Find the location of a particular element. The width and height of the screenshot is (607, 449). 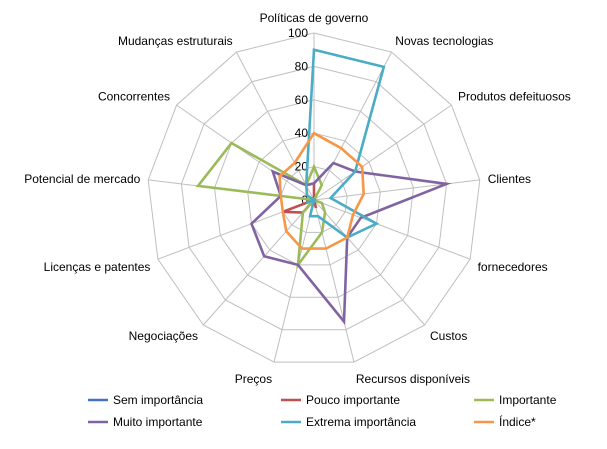

tick-label: 80 is located at coordinates (302, 66).